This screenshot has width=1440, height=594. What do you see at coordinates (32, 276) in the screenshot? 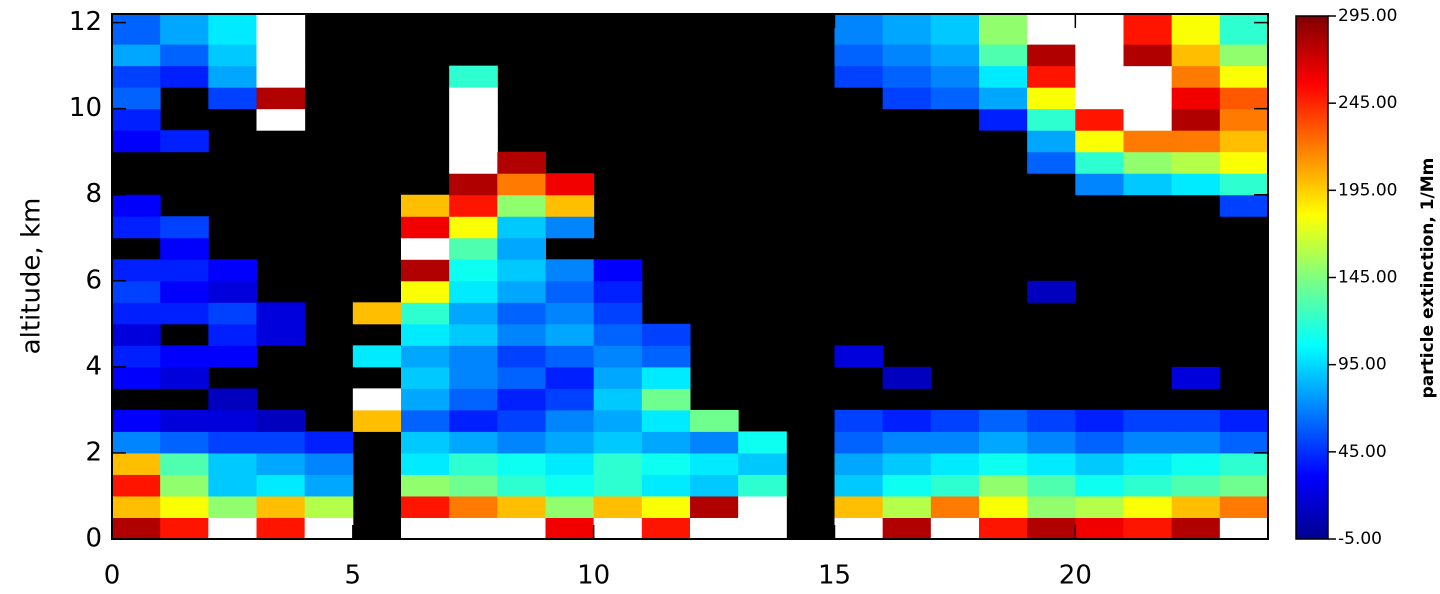
I see `y-axis-label: altitude, km` at bounding box center [32, 276].